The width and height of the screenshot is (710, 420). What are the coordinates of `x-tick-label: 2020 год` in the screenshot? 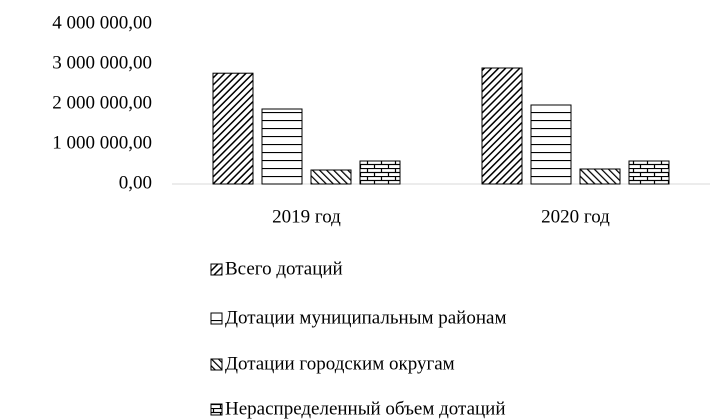 It's located at (575, 216).